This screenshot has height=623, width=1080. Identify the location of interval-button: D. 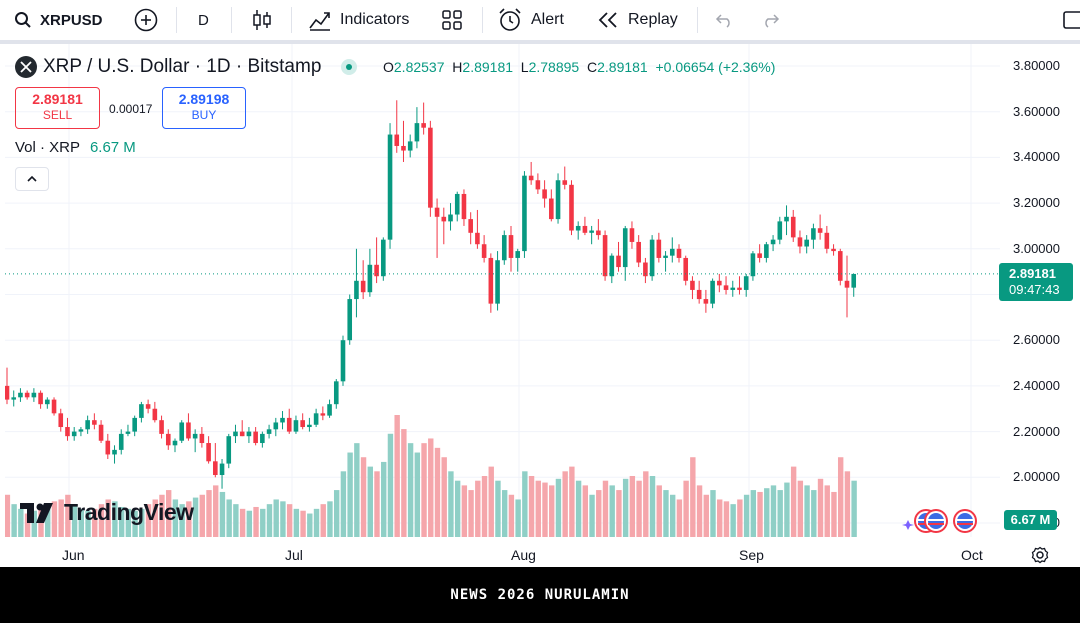
(203, 20).